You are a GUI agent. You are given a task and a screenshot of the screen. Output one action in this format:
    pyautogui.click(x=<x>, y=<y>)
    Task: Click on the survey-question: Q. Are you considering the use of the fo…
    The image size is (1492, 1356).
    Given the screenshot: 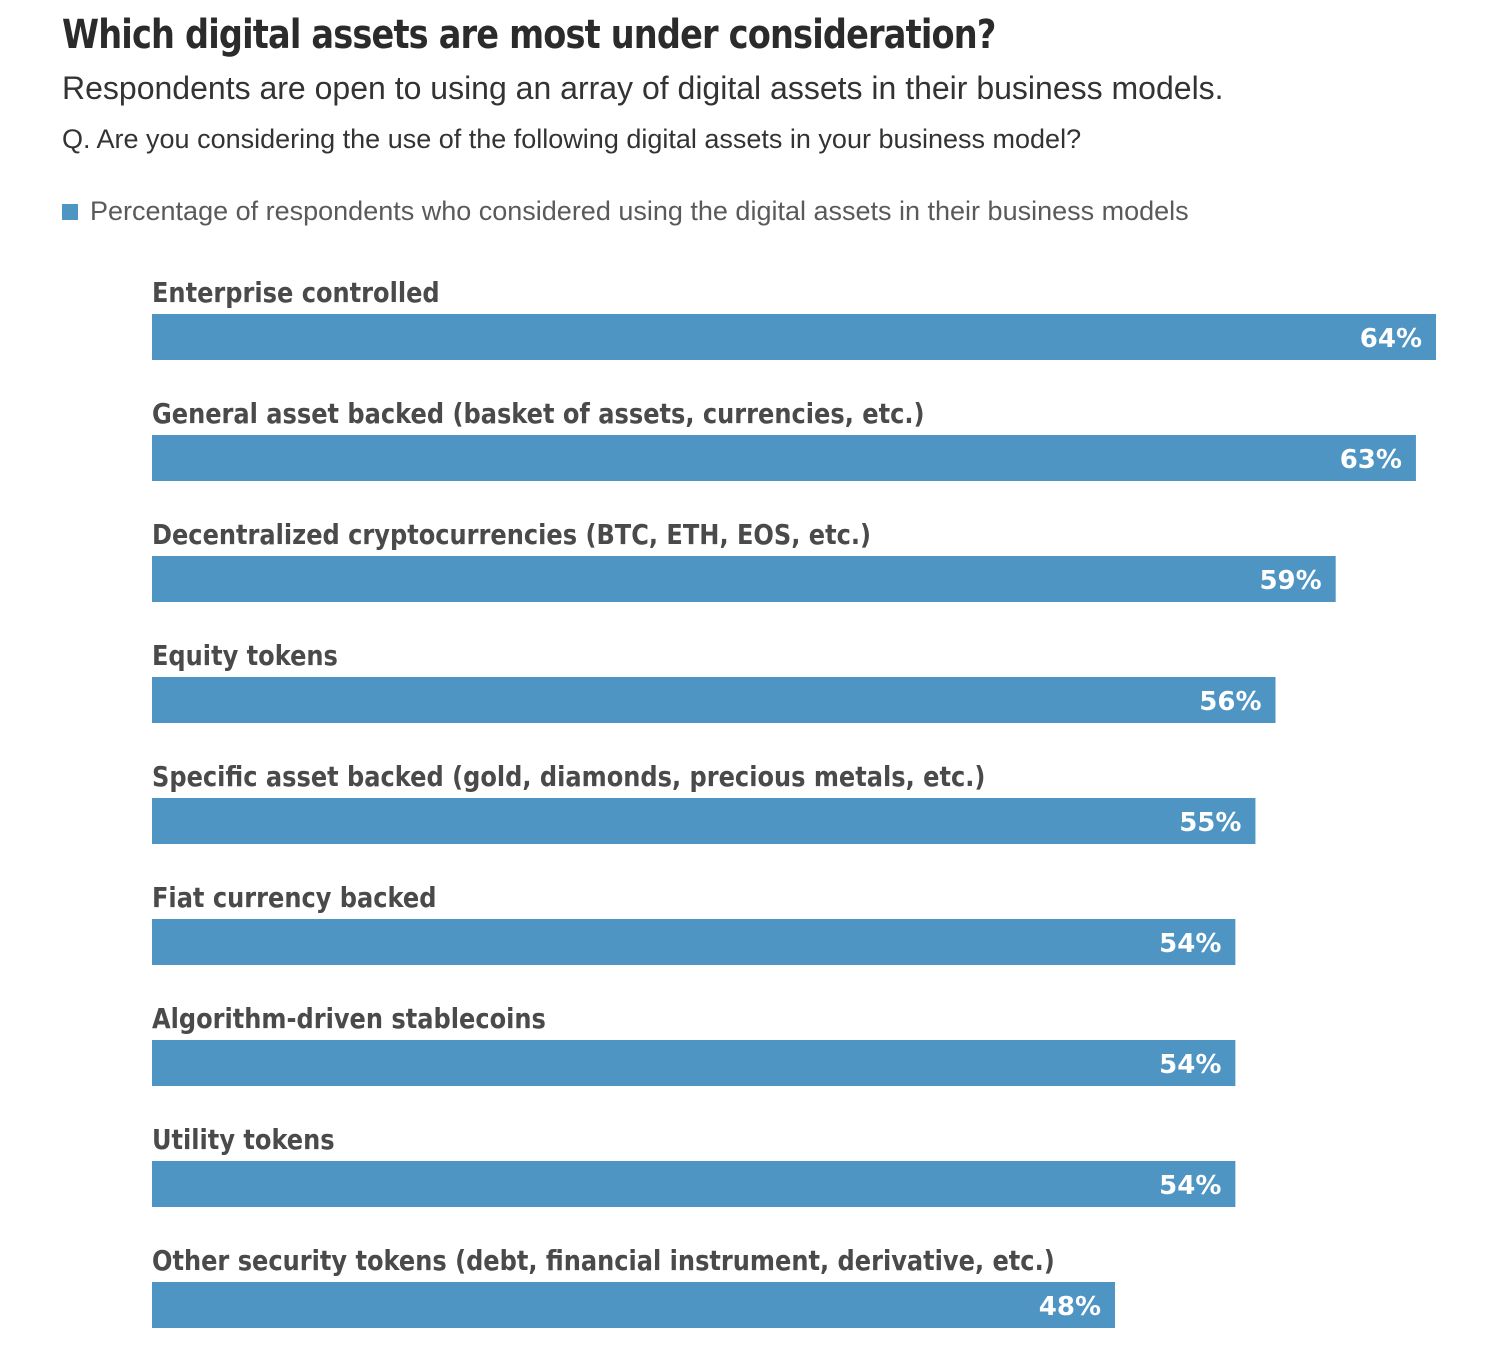 What is the action you would take?
    pyautogui.click(x=572, y=139)
    